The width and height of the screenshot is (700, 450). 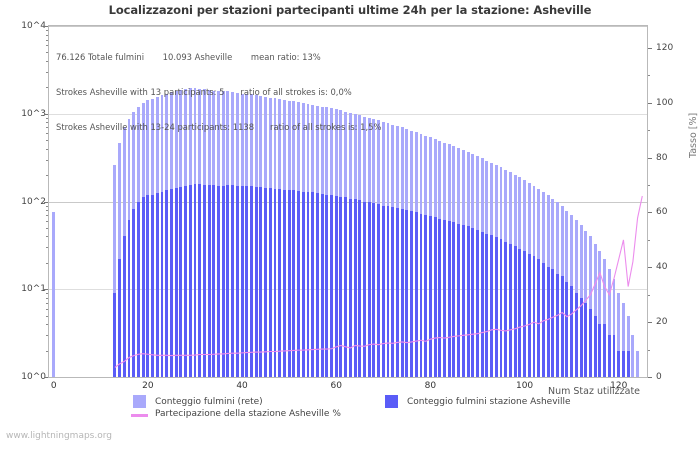 What do you see at coordinates (336, 386) in the screenshot?
I see `x-tick-label: 60` at bounding box center [336, 386].